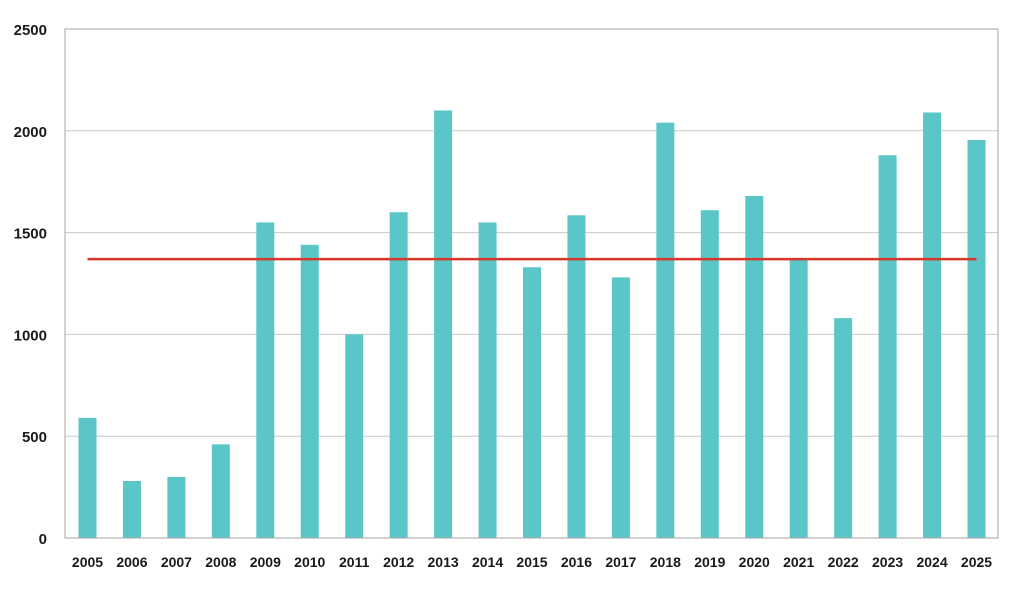 This screenshot has width=1024, height=589. I want to click on x-tick-label-2015: 2015, so click(531, 562).